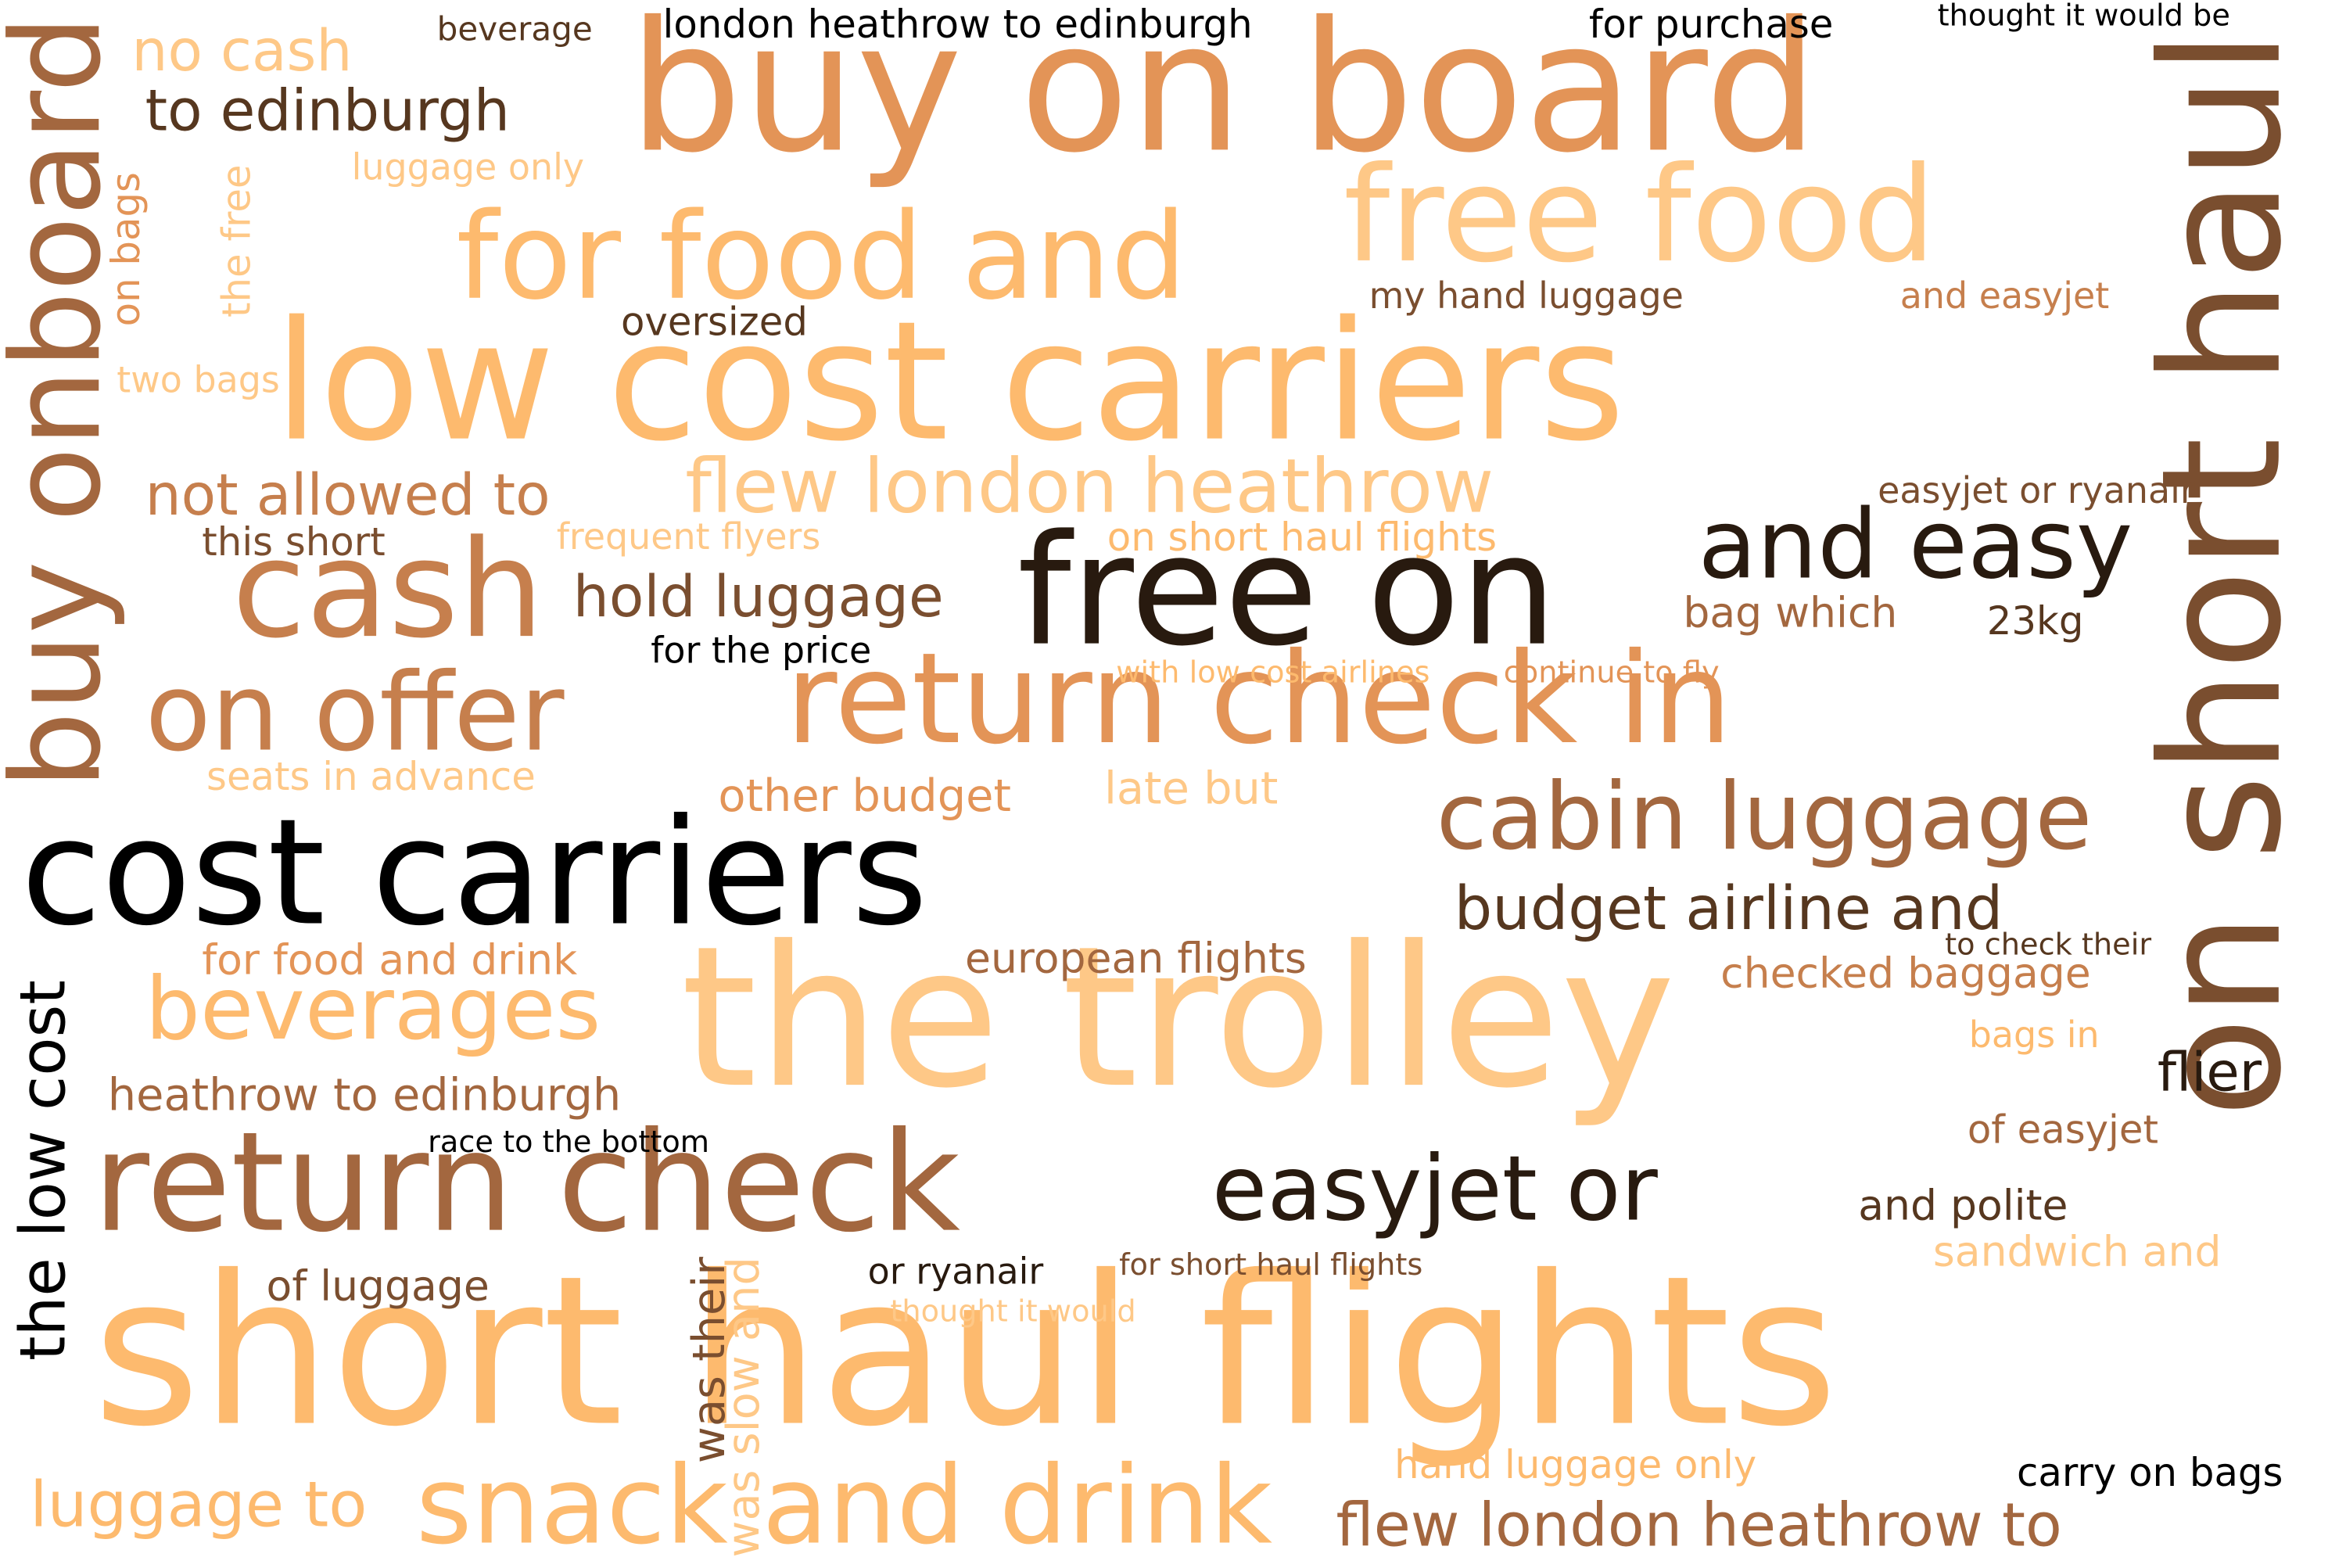 The height and width of the screenshot is (1568, 2346). What do you see at coordinates (761, 651) in the screenshot?
I see `word-cloud-word: for the price` at bounding box center [761, 651].